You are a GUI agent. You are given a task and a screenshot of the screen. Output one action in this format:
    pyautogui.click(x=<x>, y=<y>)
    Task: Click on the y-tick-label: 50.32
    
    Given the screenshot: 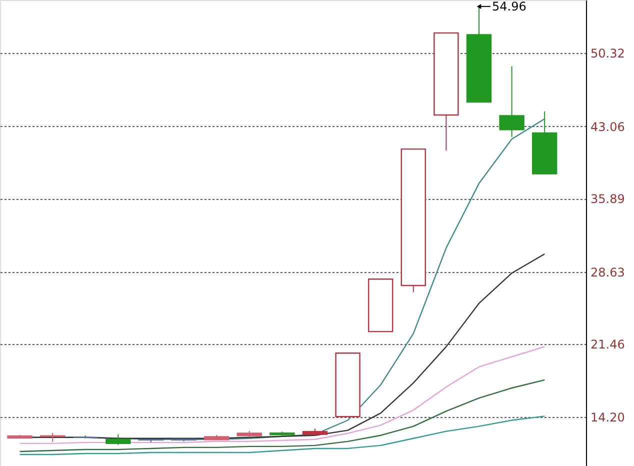 What is the action you would take?
    pyautogui.click(x=607, y=53)
    